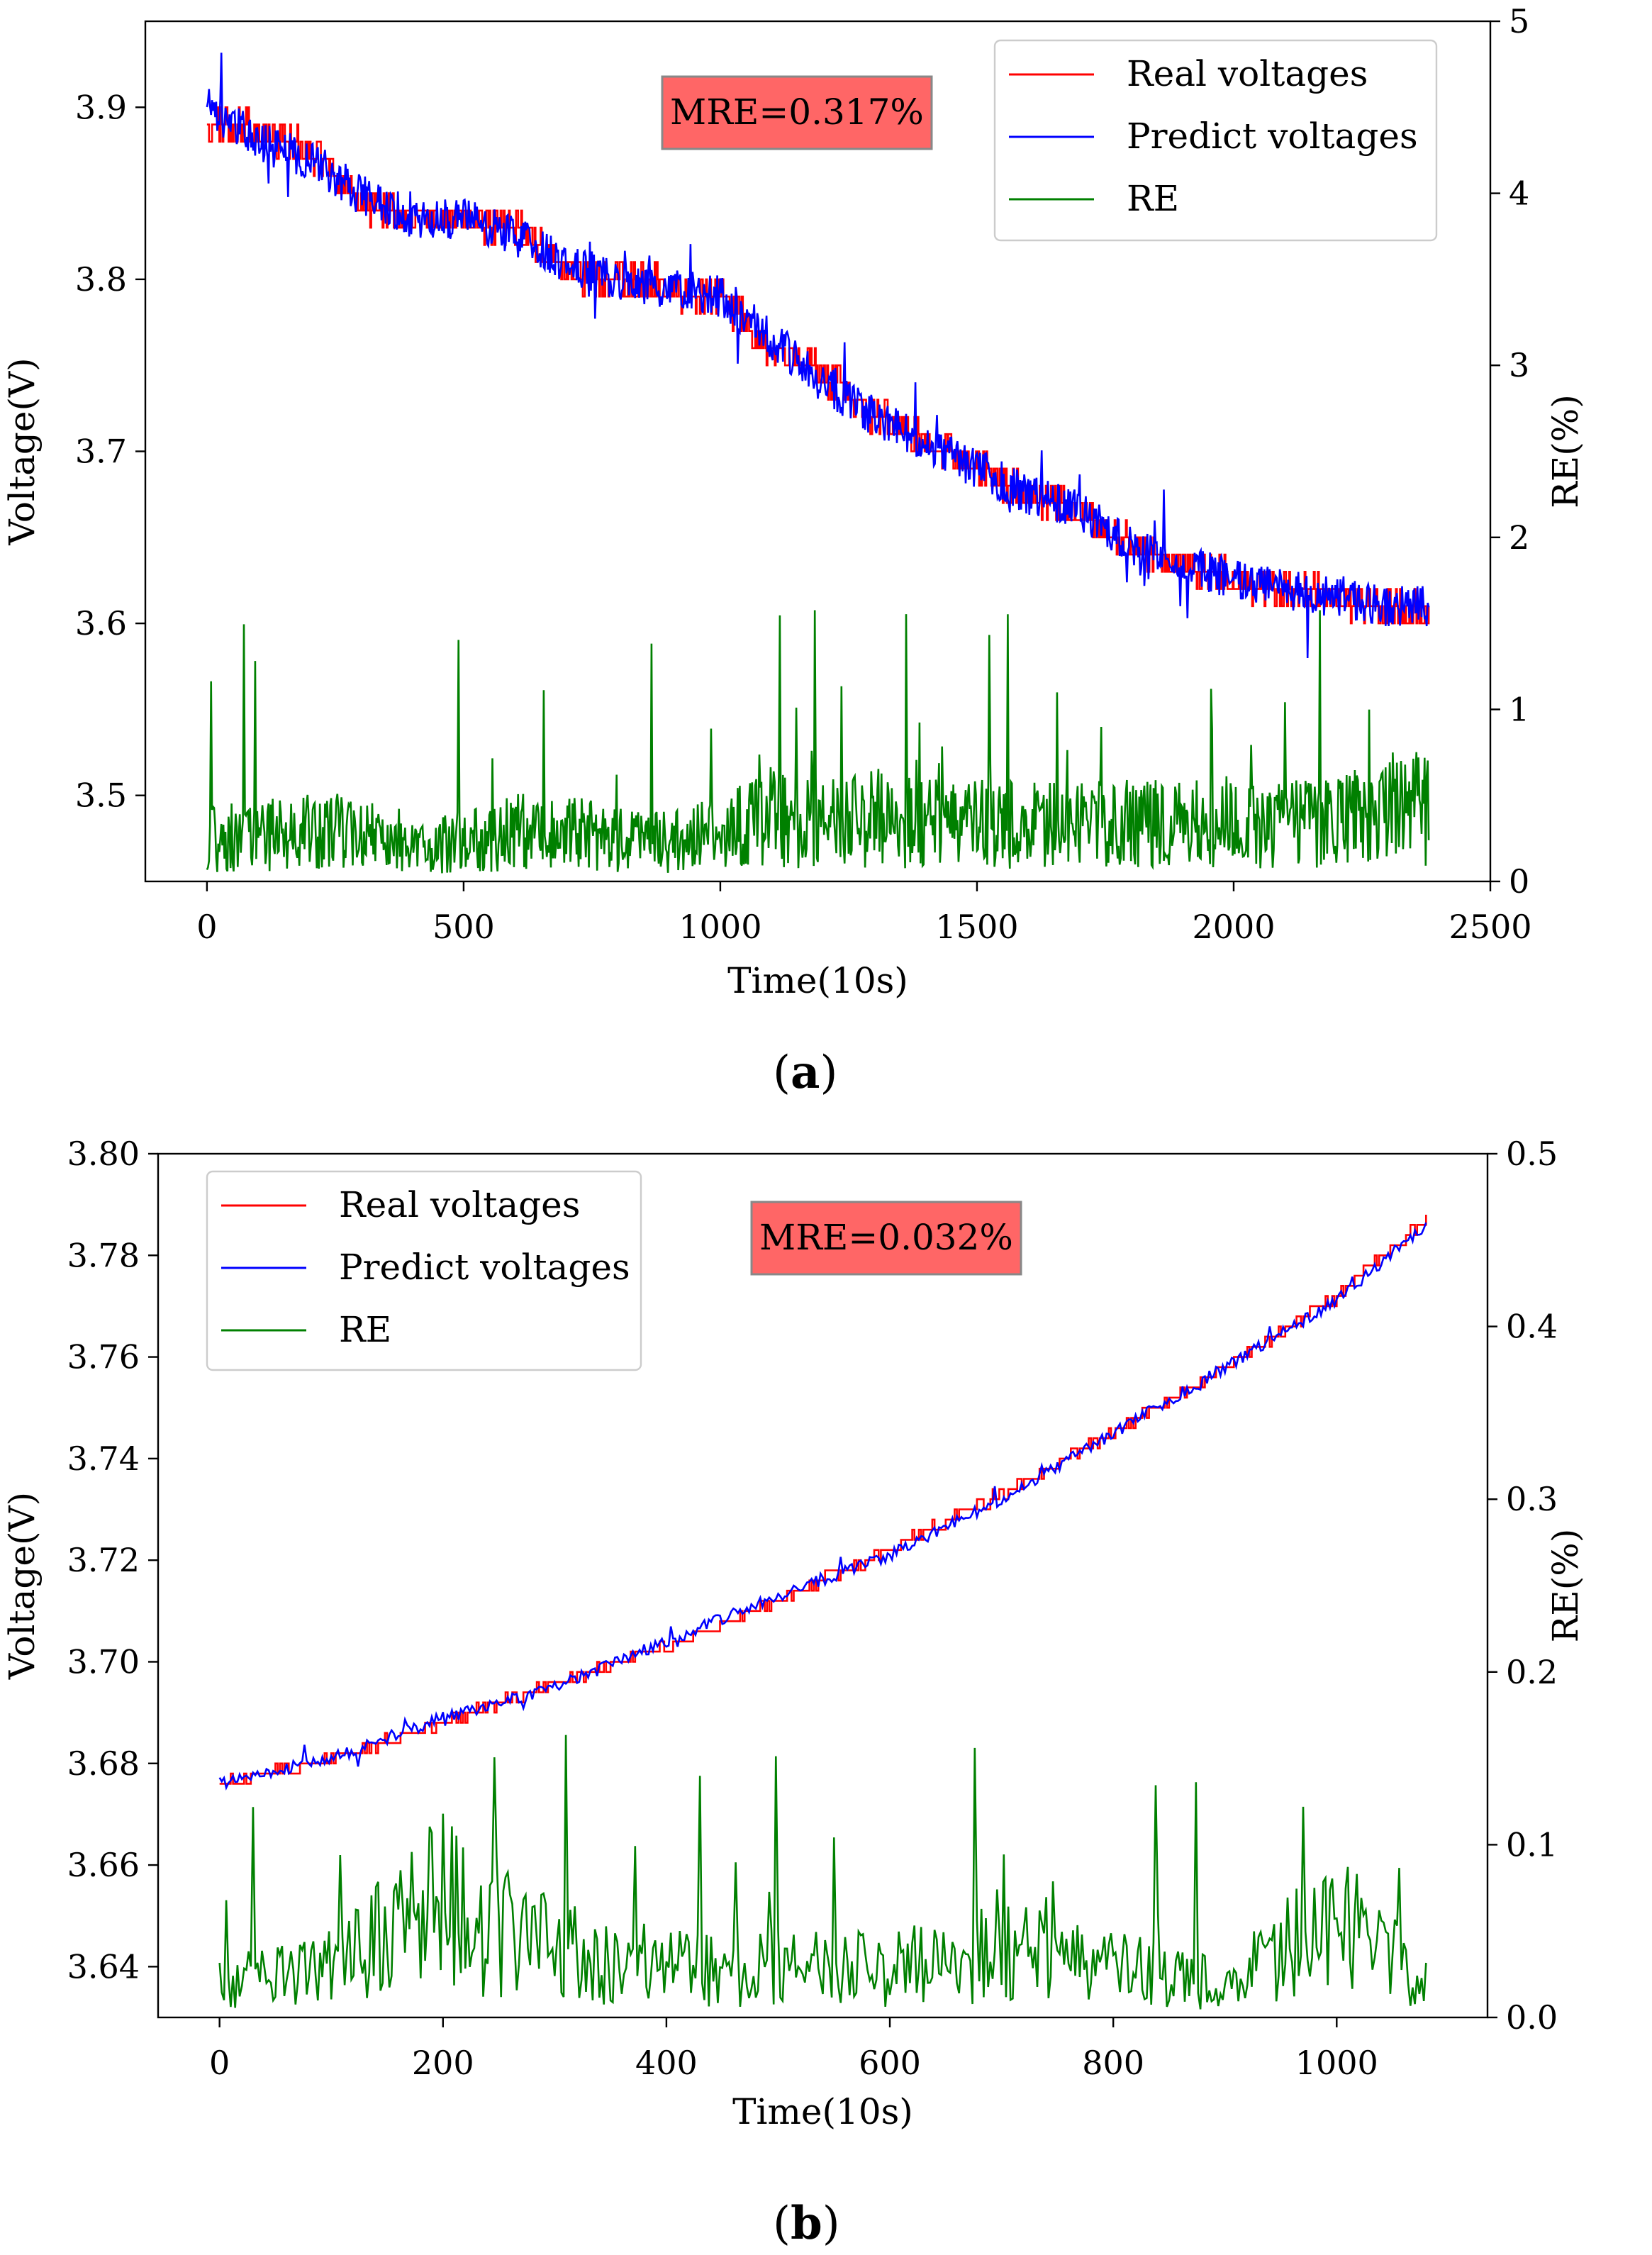 This screenshot has height=2255, width=1652. What do you see at coordinates (1532, 1154) in the screenshot?
I see `y2-tick-label: 0.5` at bounding box center [1532, 1154].